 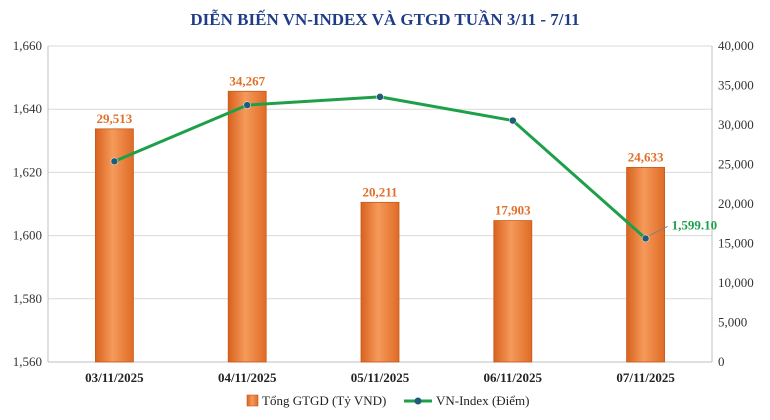 I want to click on bar-value-label: 17,903, so click(x=513, y=210).